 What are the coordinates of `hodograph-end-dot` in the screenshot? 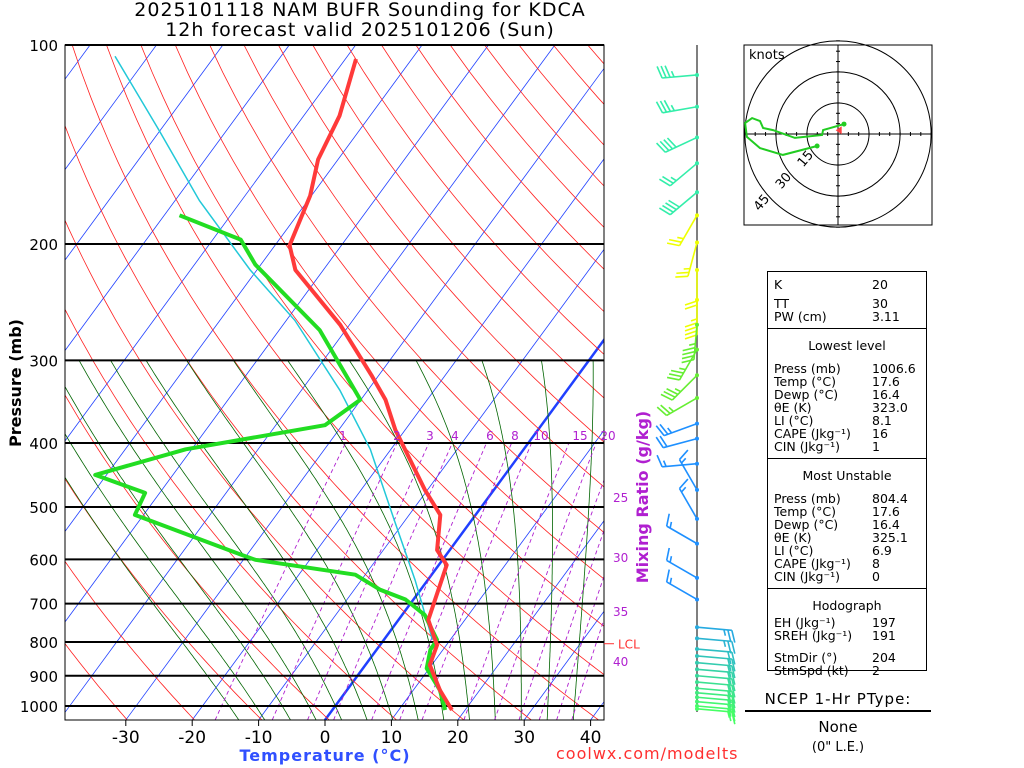 It's located at (817, 146).